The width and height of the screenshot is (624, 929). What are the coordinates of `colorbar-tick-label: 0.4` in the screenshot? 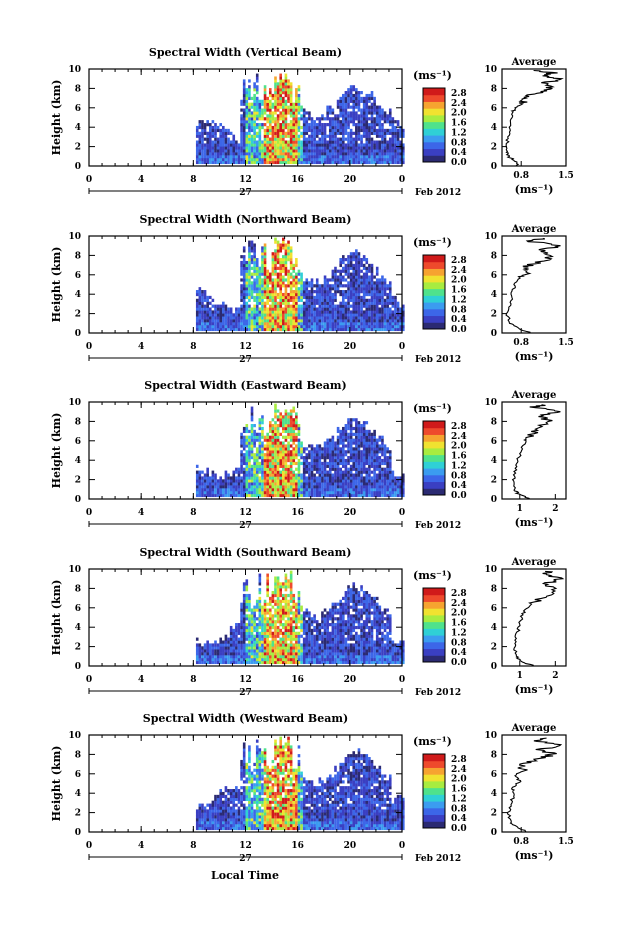 It's located at (459, 486).